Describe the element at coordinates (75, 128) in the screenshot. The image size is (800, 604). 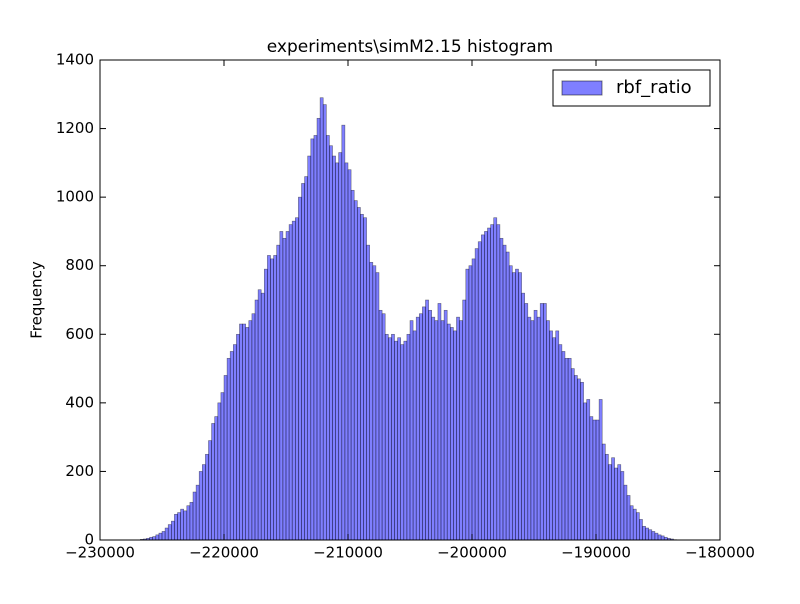
I see `y-tick-label: 1200` at that location.